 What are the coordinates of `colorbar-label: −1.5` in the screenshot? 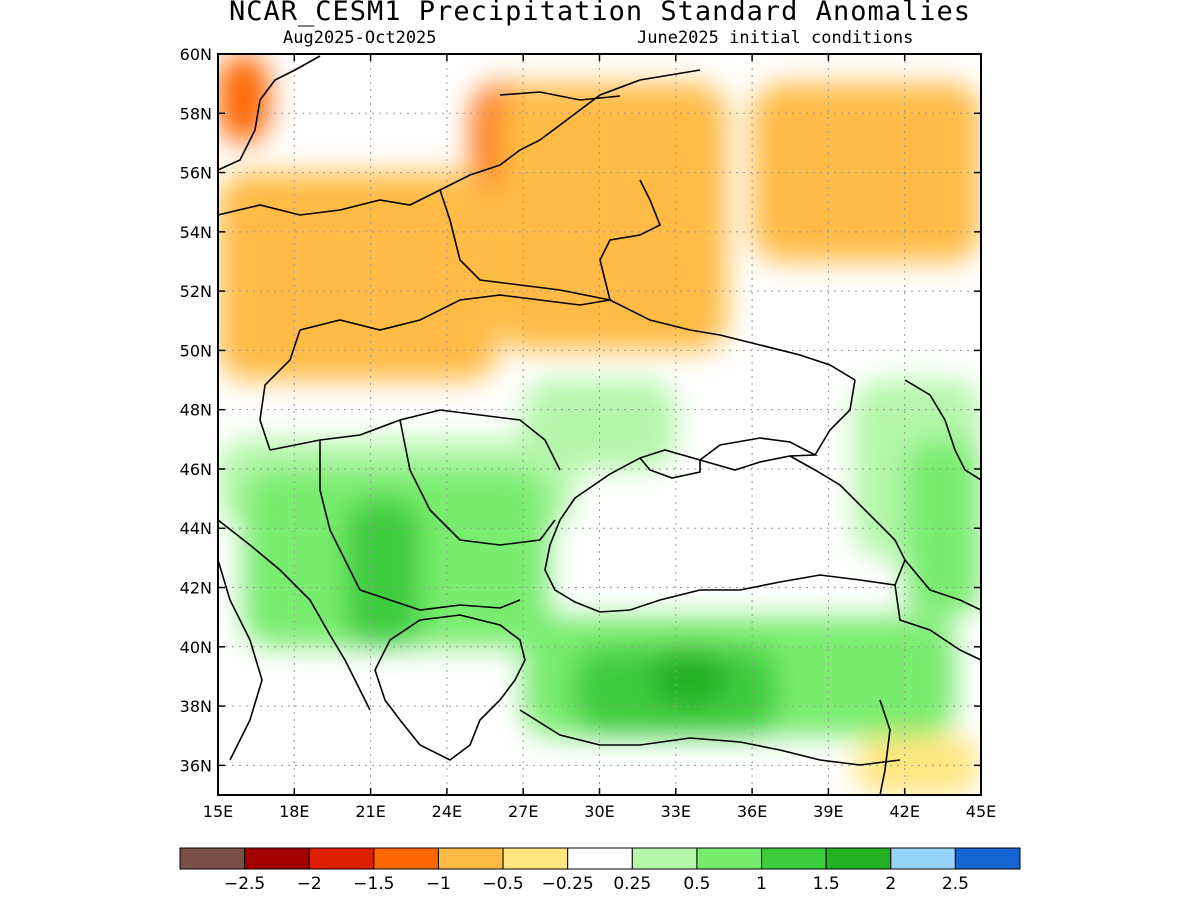 It's located at (373, 884).